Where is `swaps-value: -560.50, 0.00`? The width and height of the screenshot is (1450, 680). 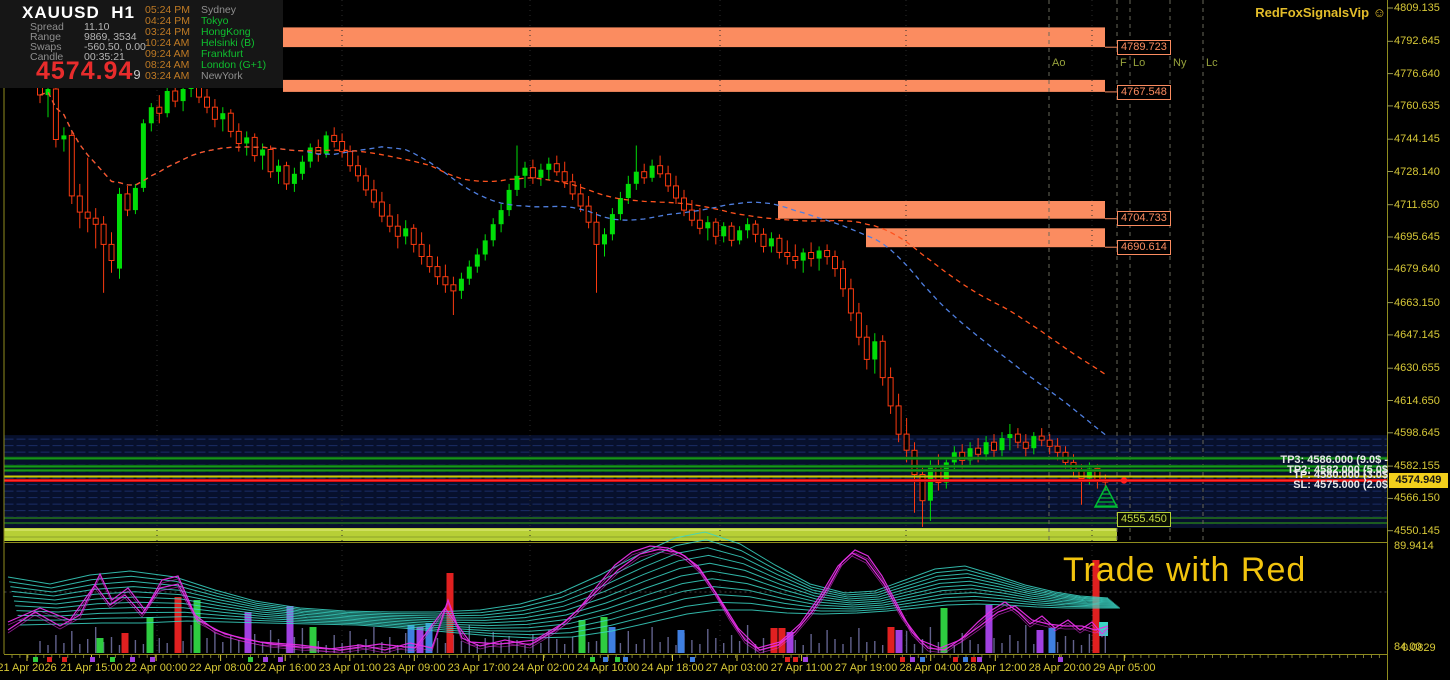
swaps-value: -560.50, 0.00 is located at coordinates (115, 47).